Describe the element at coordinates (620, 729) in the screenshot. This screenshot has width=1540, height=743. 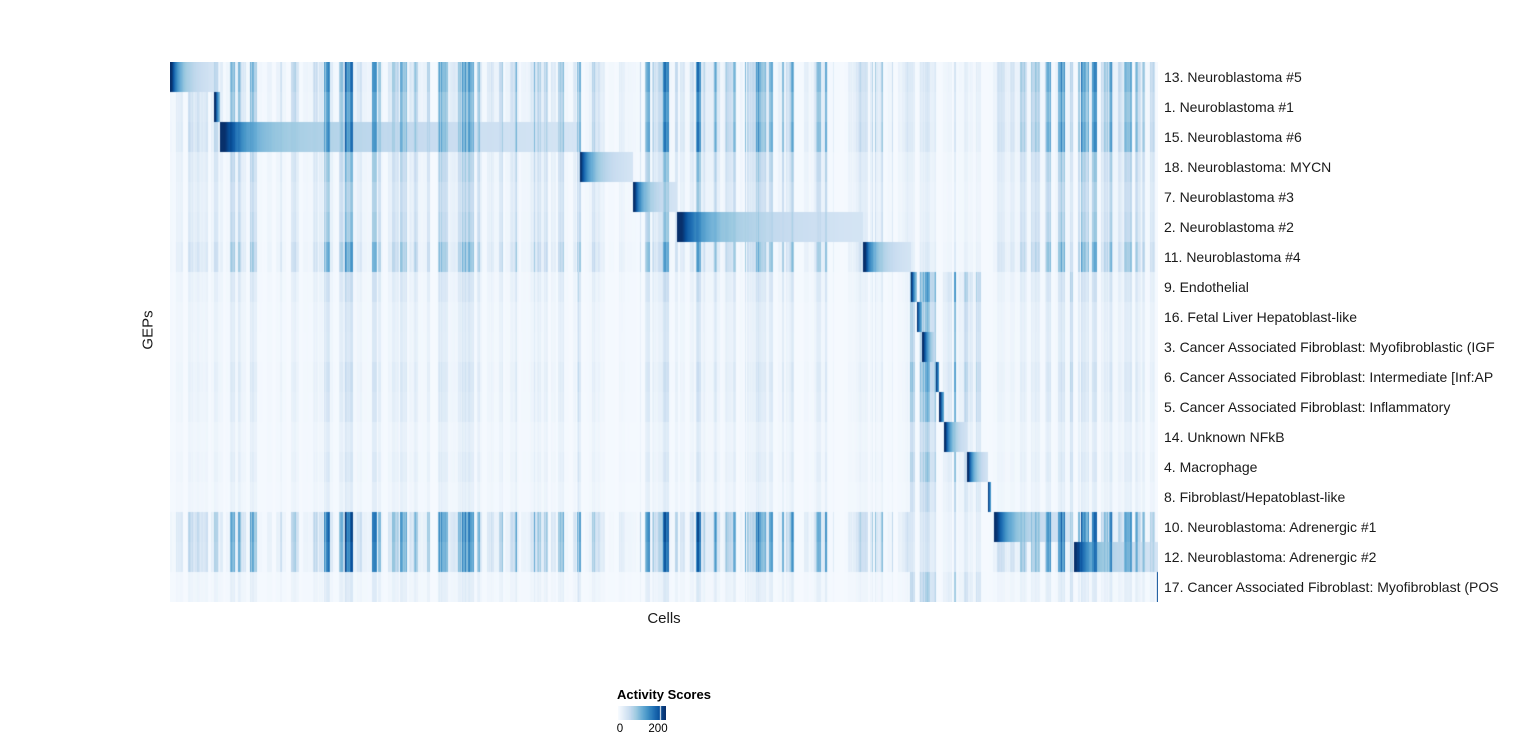
I see `legend-min-label: 0` at that location.